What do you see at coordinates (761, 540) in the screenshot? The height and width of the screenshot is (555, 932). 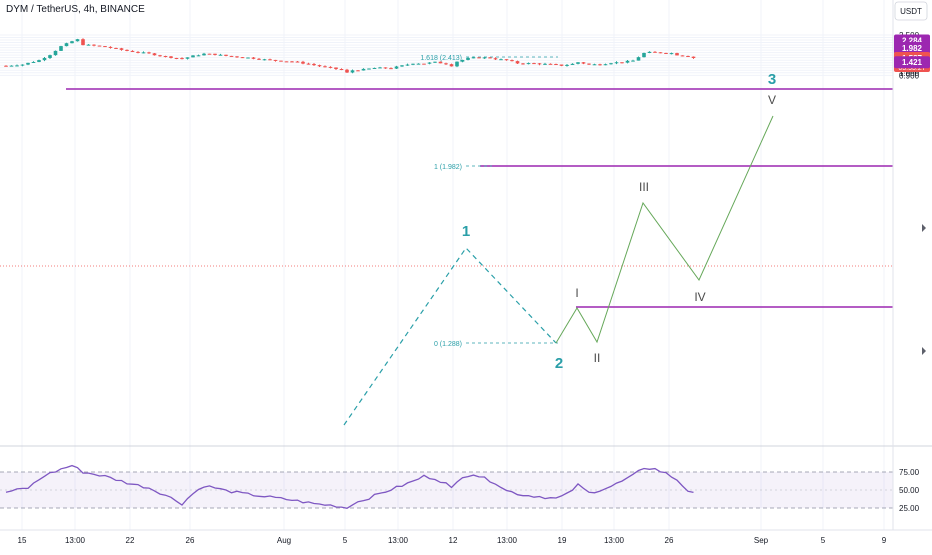 I see `time-tick-label: Sep` at bounding box center [761, 540].